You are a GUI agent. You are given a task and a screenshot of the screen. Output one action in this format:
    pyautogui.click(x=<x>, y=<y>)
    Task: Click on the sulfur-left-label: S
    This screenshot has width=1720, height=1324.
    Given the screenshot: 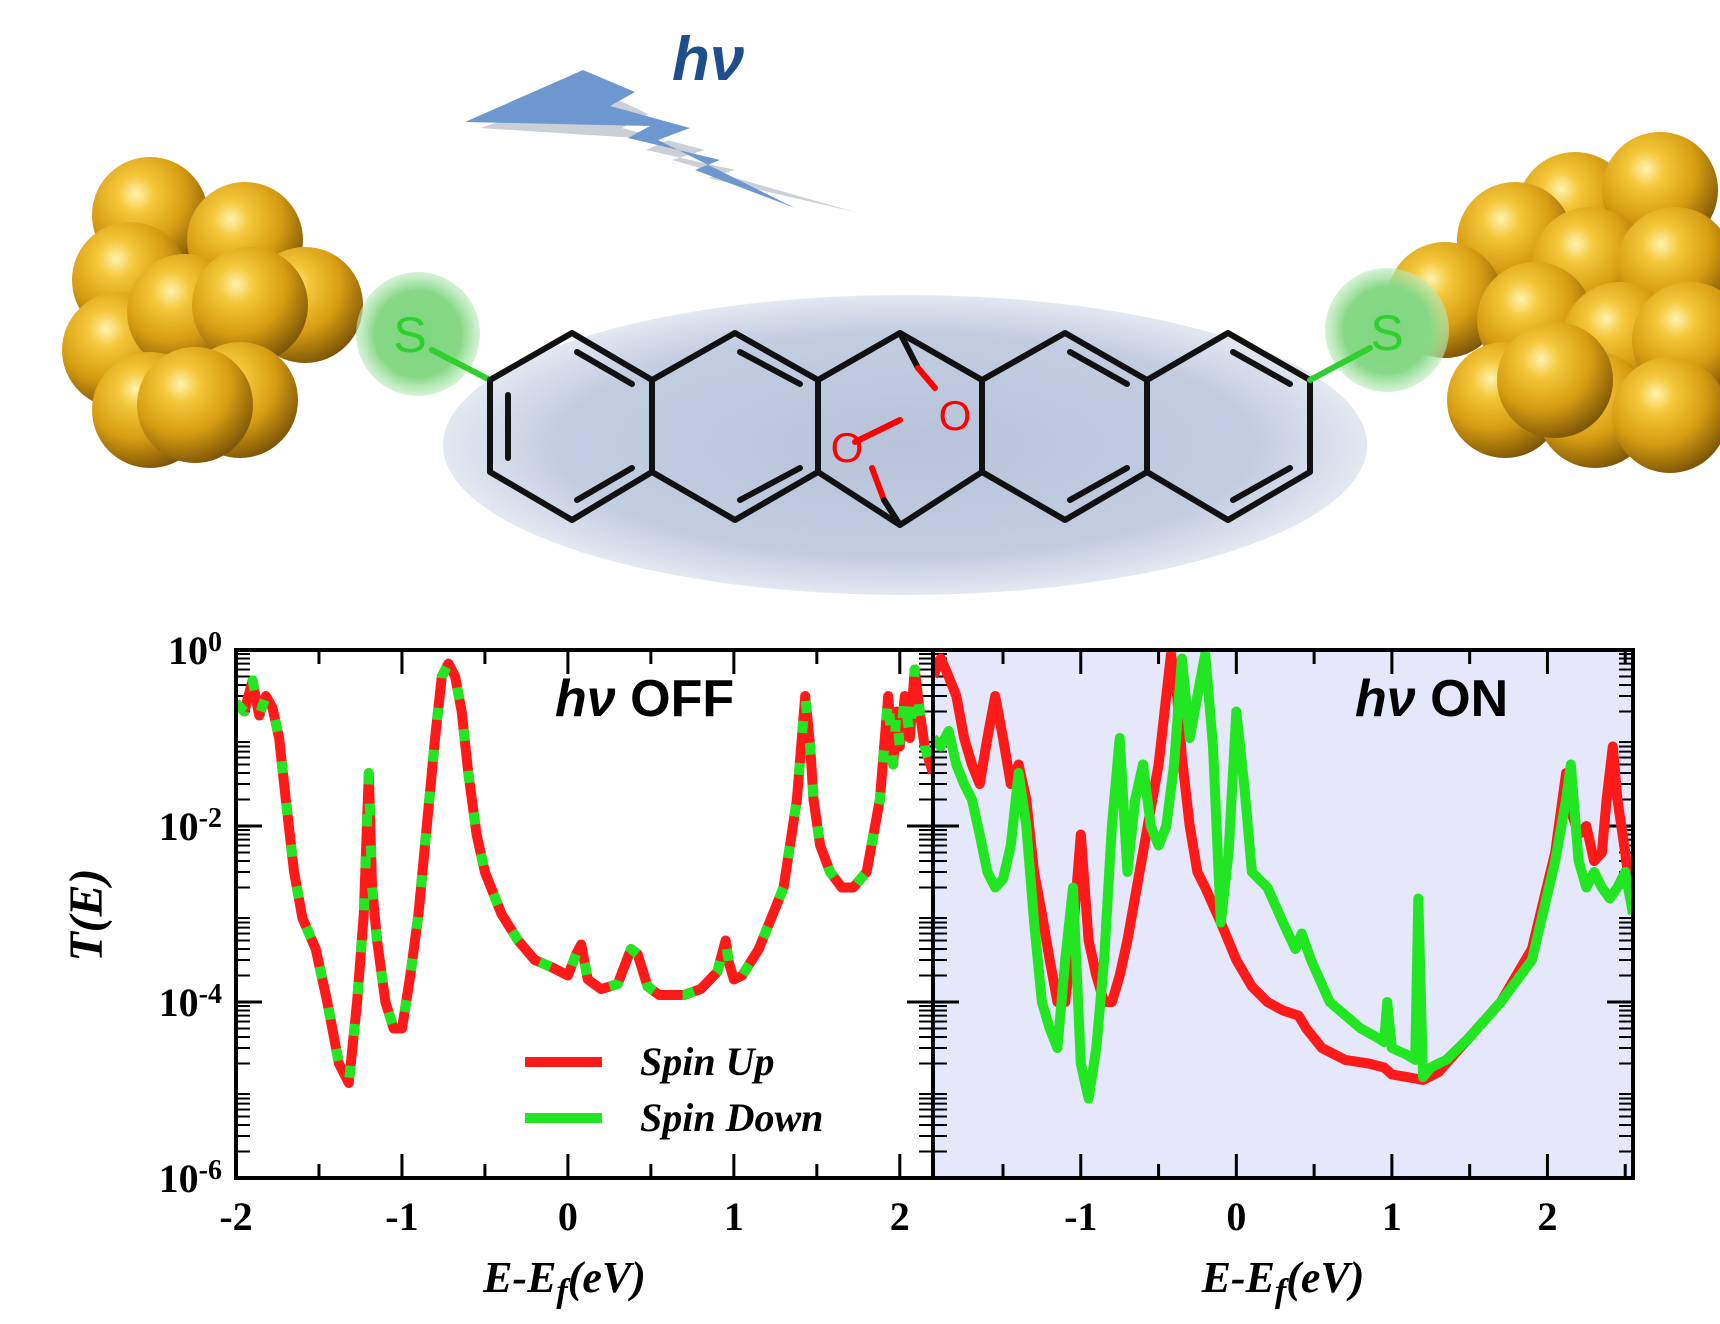 What is the action you would take?
    pyautogui.click(x=409, y=335)
    